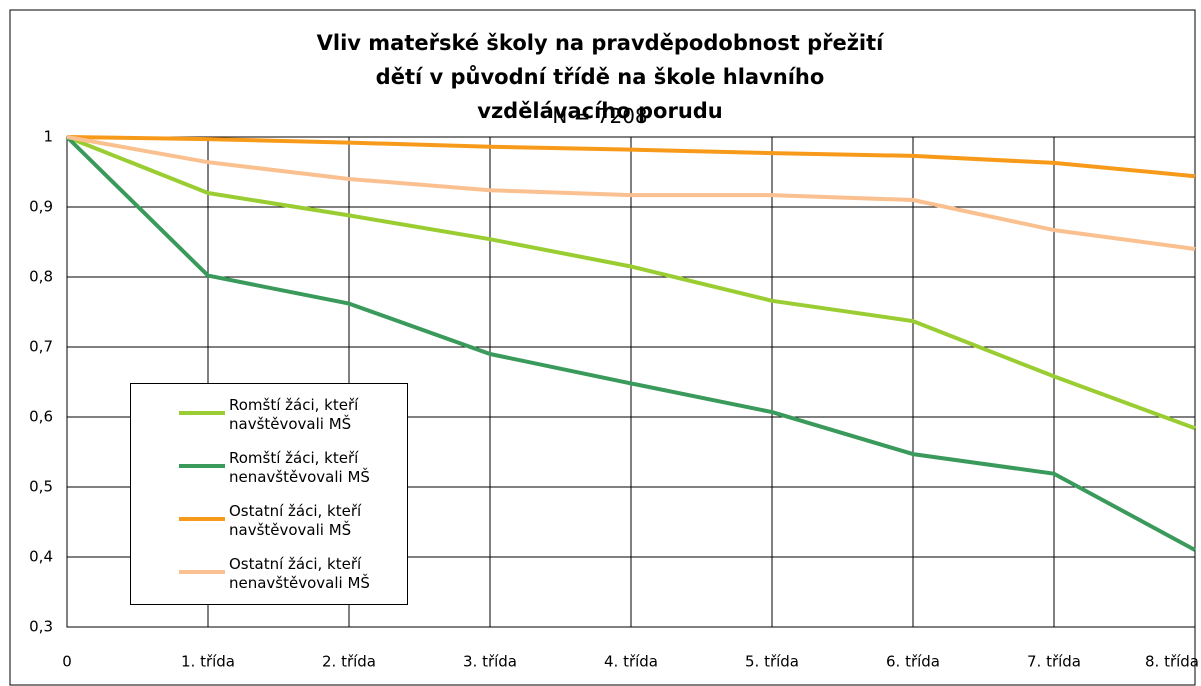  Describe the element at coordinates (1172, 662) in the screenshot. I see `x-tick-label: 8. třída` at that location.